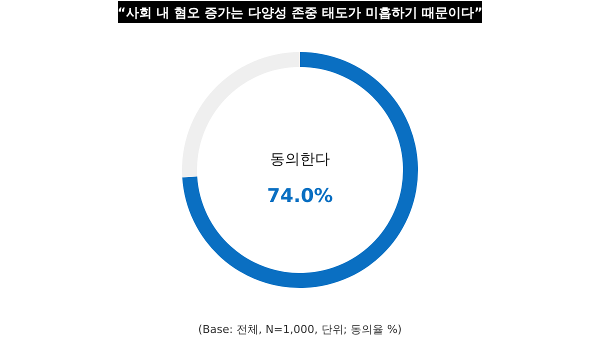  I want to click on text: (Base: 전체, N=1,000, 단위; 동의율 %), so click(300, 329).